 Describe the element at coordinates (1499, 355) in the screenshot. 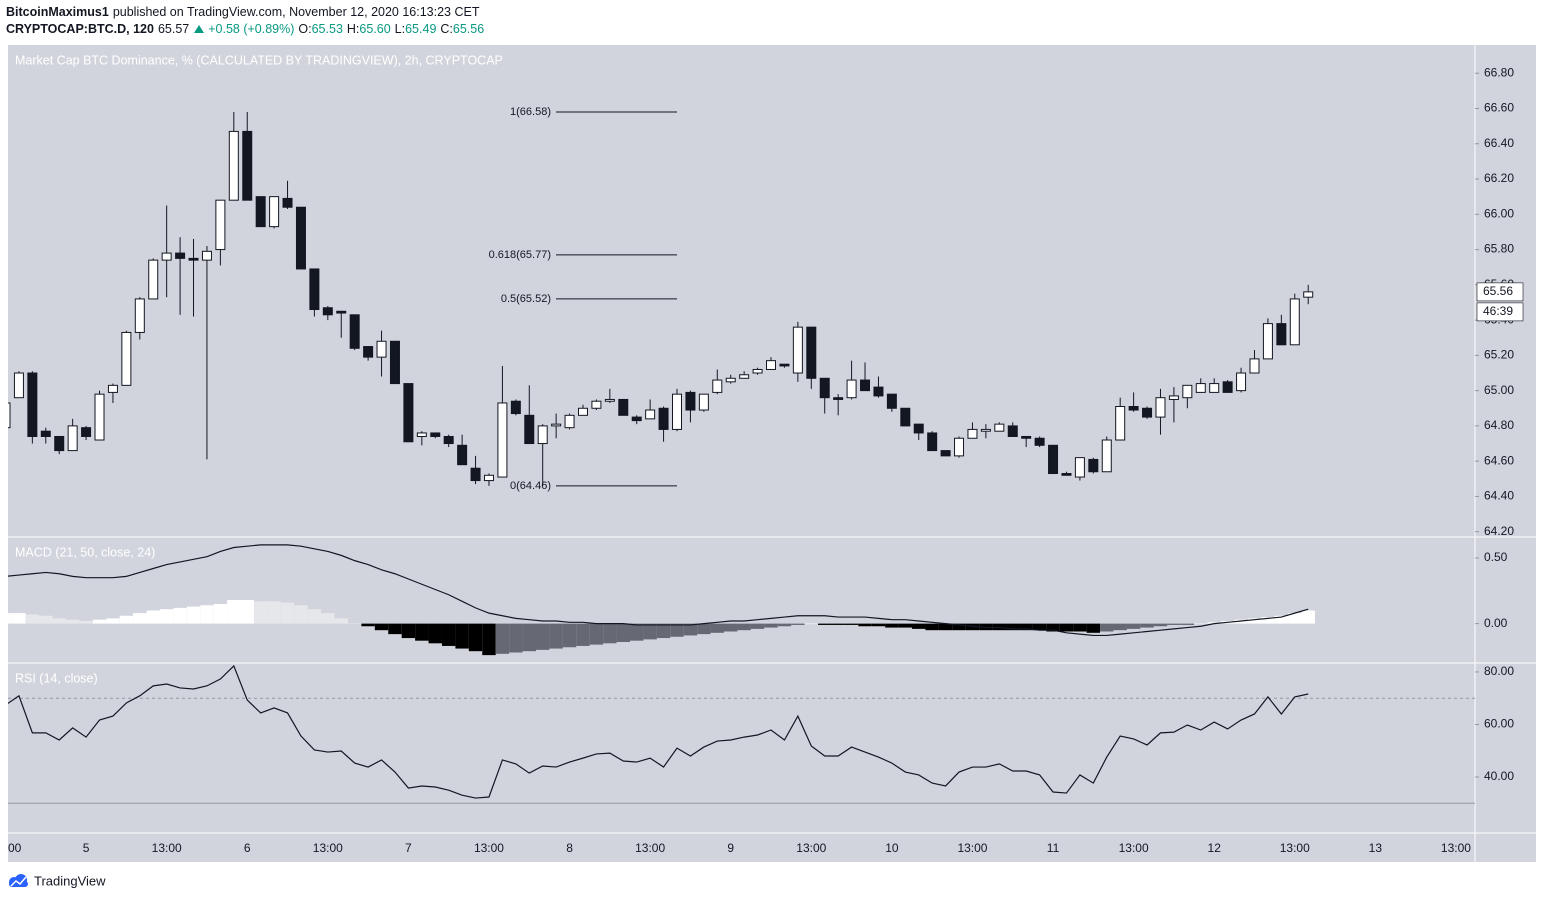

I see `y-tick-label: 65.20` at that location.